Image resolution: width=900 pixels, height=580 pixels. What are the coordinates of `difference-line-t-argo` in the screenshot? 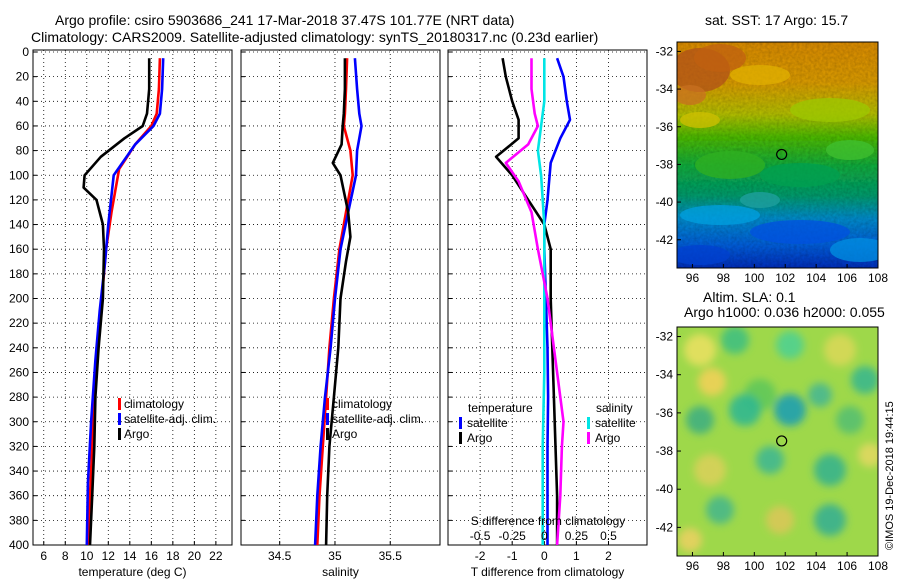 It's located at (526, 301).